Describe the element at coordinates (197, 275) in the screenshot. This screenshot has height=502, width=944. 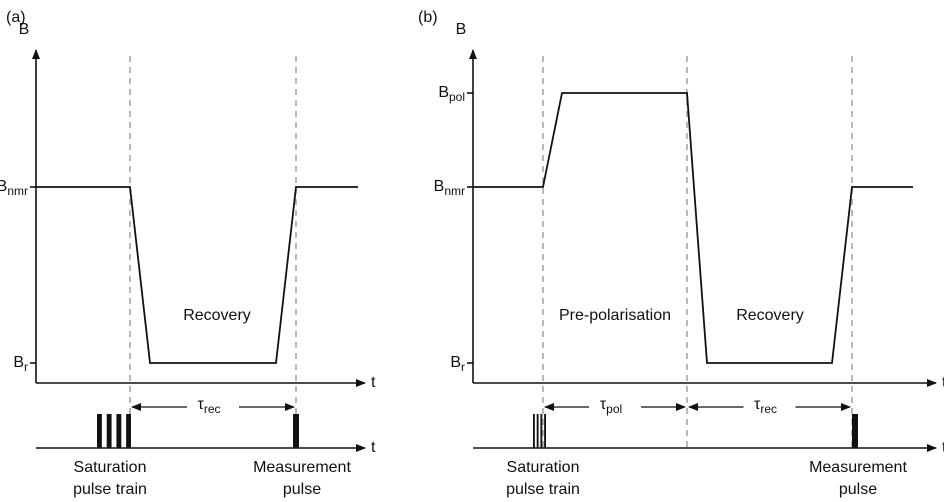
I see `field-waveform` at that location.